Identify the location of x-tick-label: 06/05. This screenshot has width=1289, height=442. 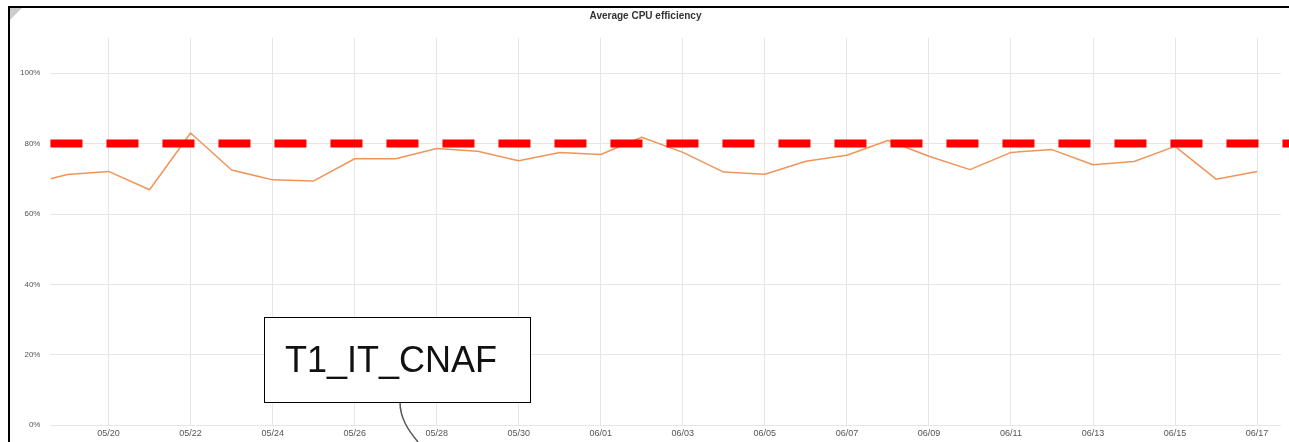
(765, 433).